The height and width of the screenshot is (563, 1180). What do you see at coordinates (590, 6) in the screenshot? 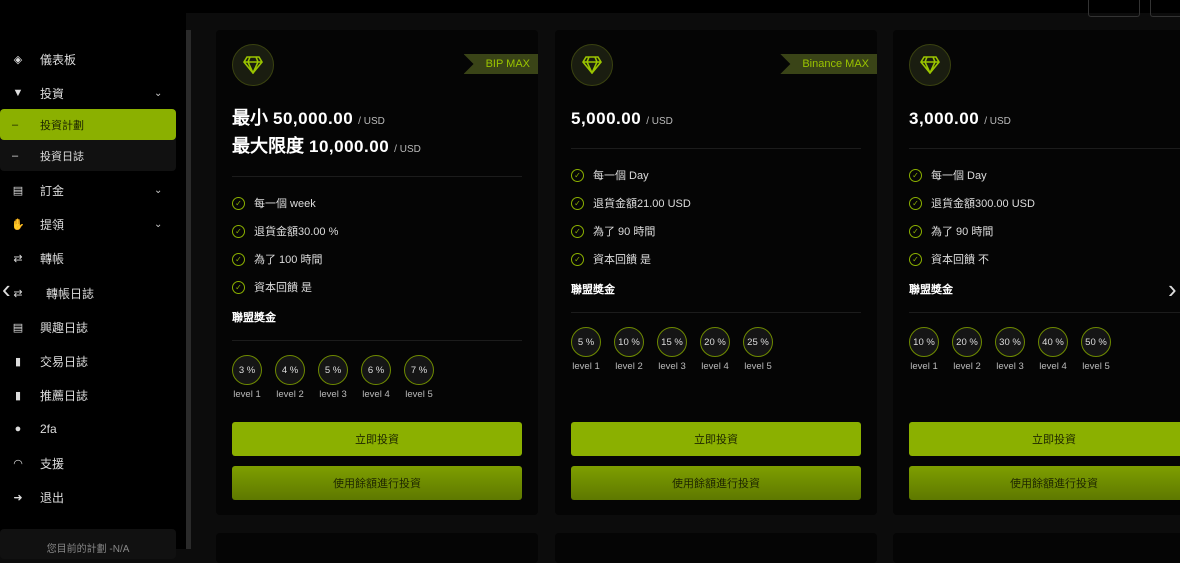
I see `top-bar` at bounding box center [590, 6].